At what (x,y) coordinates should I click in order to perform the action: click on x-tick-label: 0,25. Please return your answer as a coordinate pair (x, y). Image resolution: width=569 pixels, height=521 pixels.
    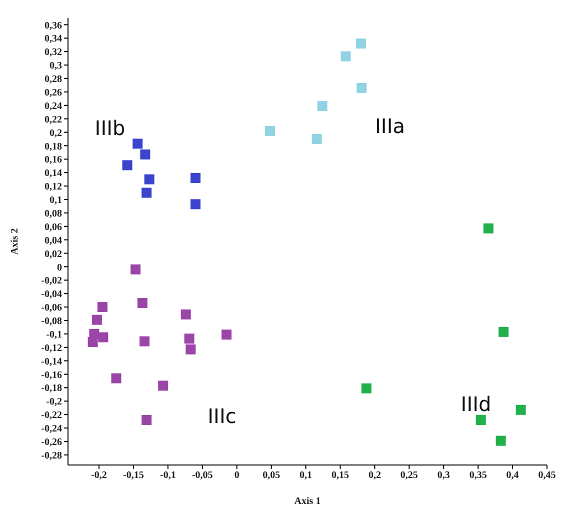
    Looking at the image, I should click on (409, 476).